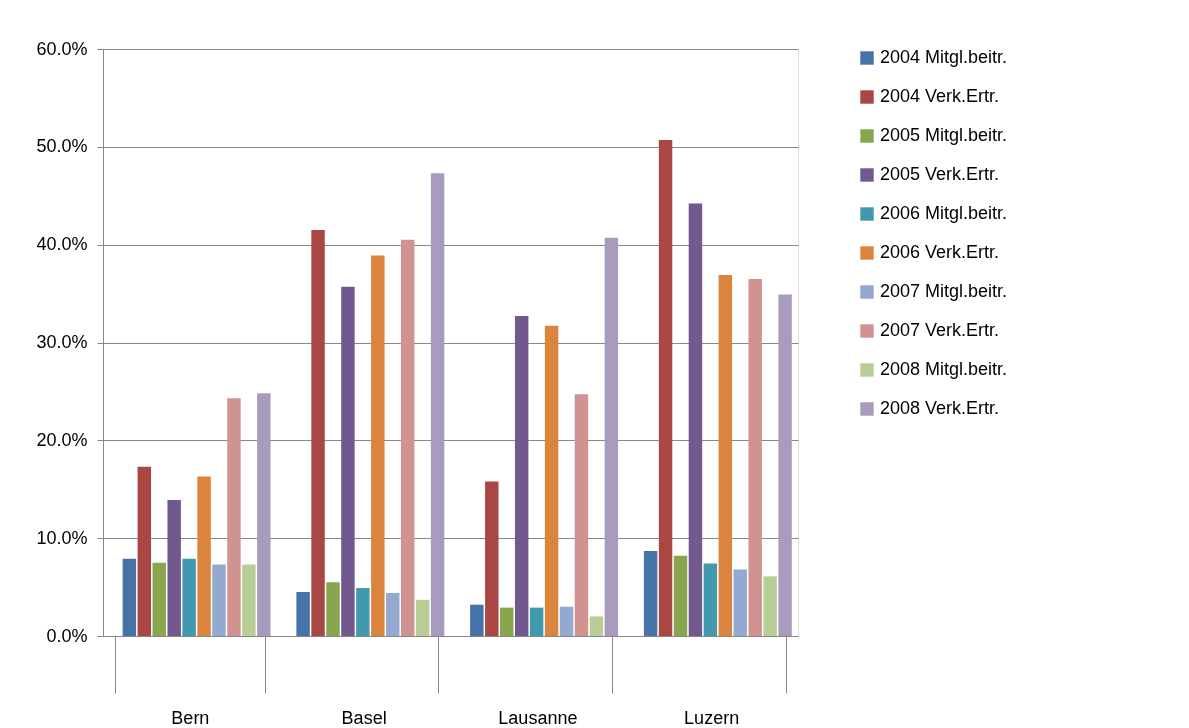  I want to click on legend-label: 2006 Verk.Ertr., so click(940, 252).